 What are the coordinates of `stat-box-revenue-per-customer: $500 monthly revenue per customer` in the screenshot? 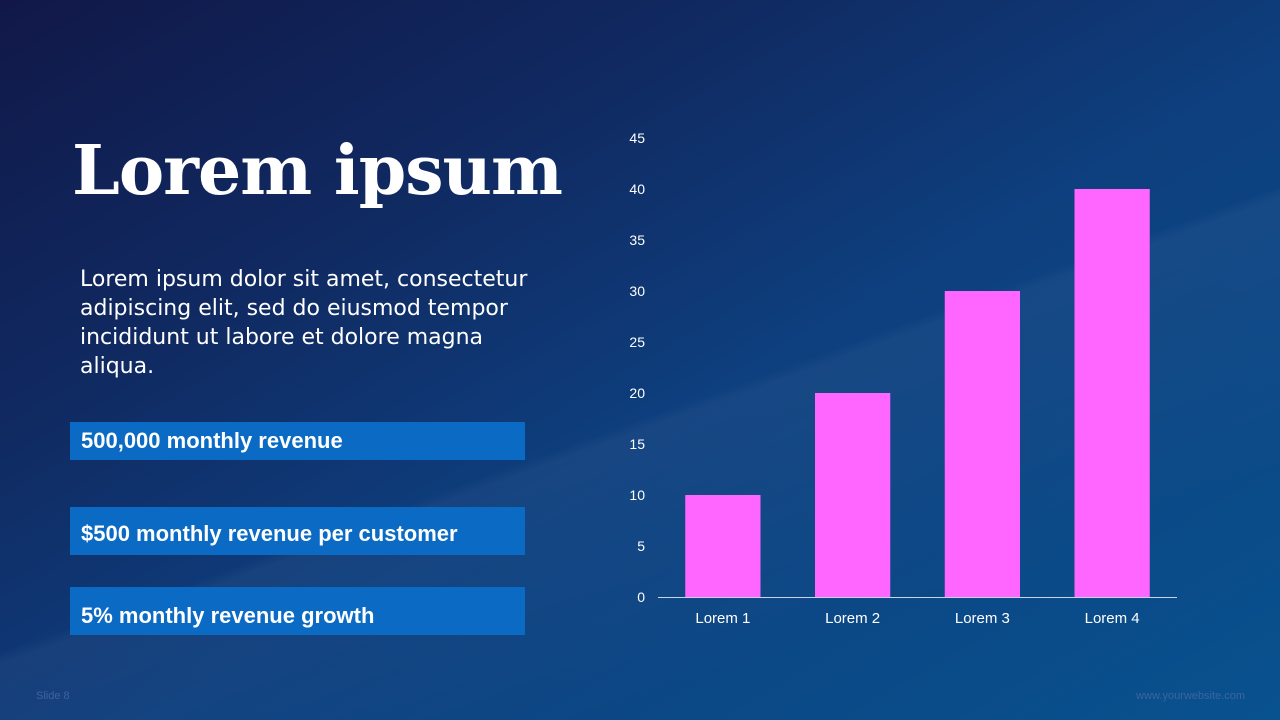 It's located at (297, 531).